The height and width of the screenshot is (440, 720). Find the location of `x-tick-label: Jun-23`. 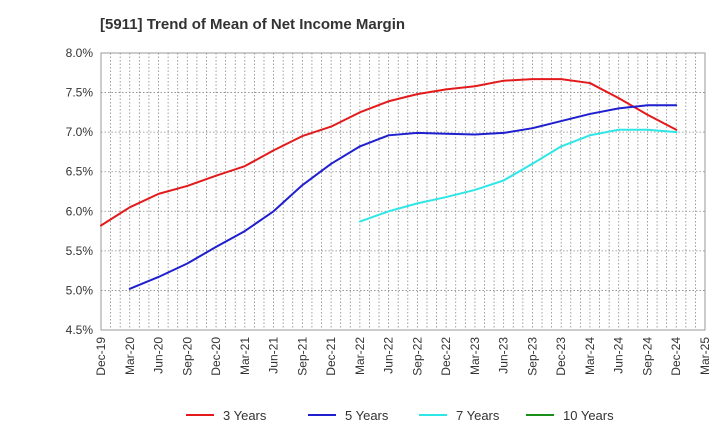

x-tick-label: Jun-23 is located at coordinates (504, 355).